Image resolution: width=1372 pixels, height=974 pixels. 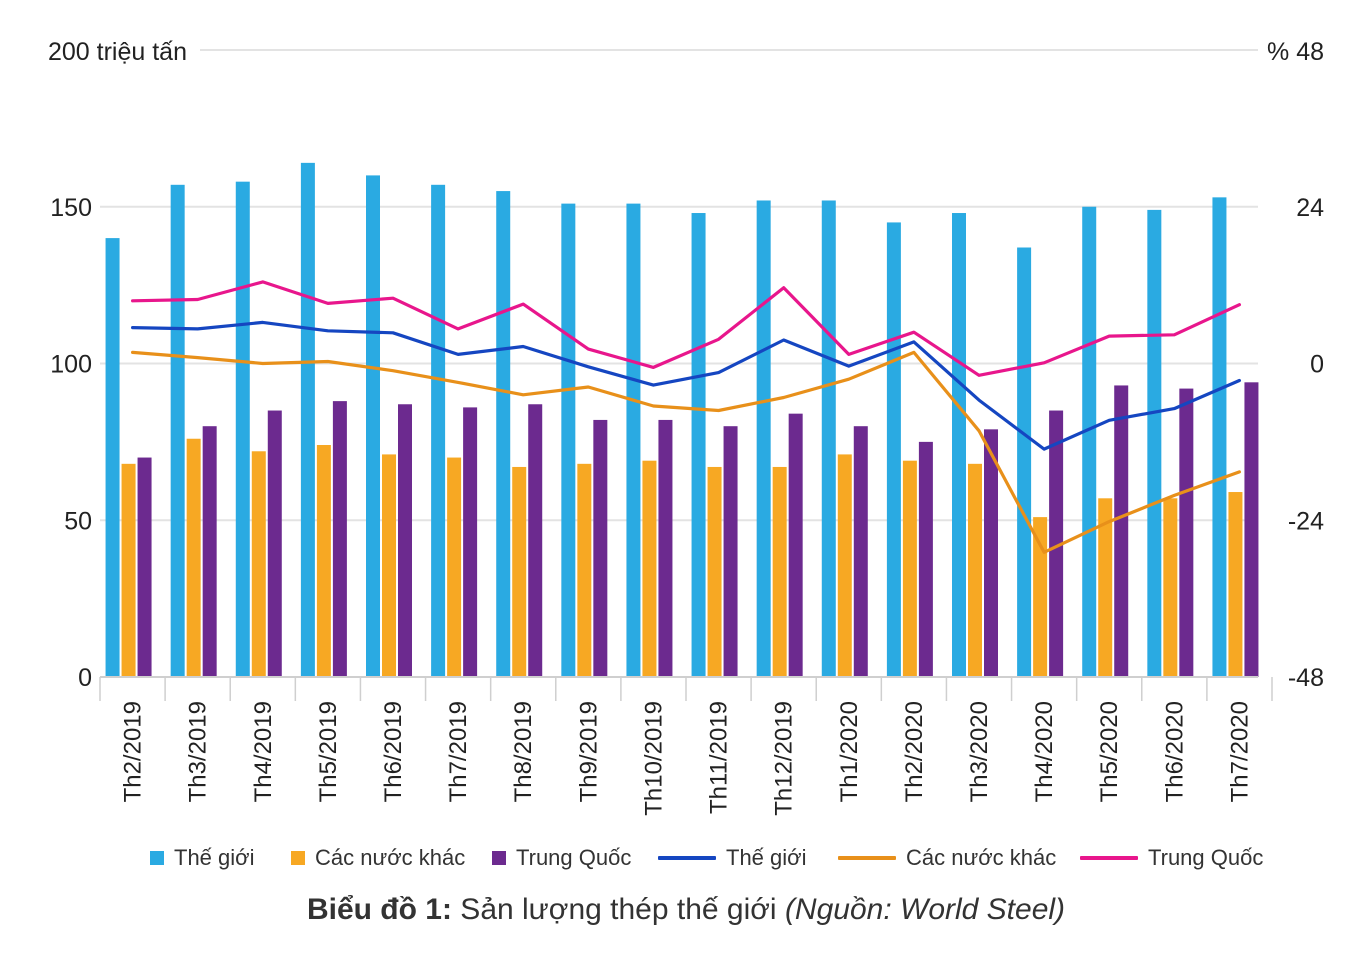 I want to click on legend-item-line-others: Các nước khác, so click(x=947, y=858).